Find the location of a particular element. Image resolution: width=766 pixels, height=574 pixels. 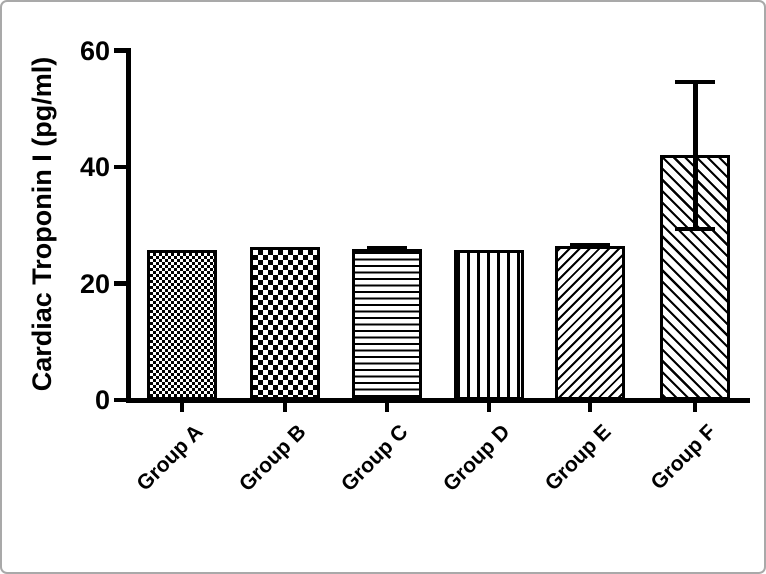

y-tick-label-0: 0 is located at coordinates (102, 400).